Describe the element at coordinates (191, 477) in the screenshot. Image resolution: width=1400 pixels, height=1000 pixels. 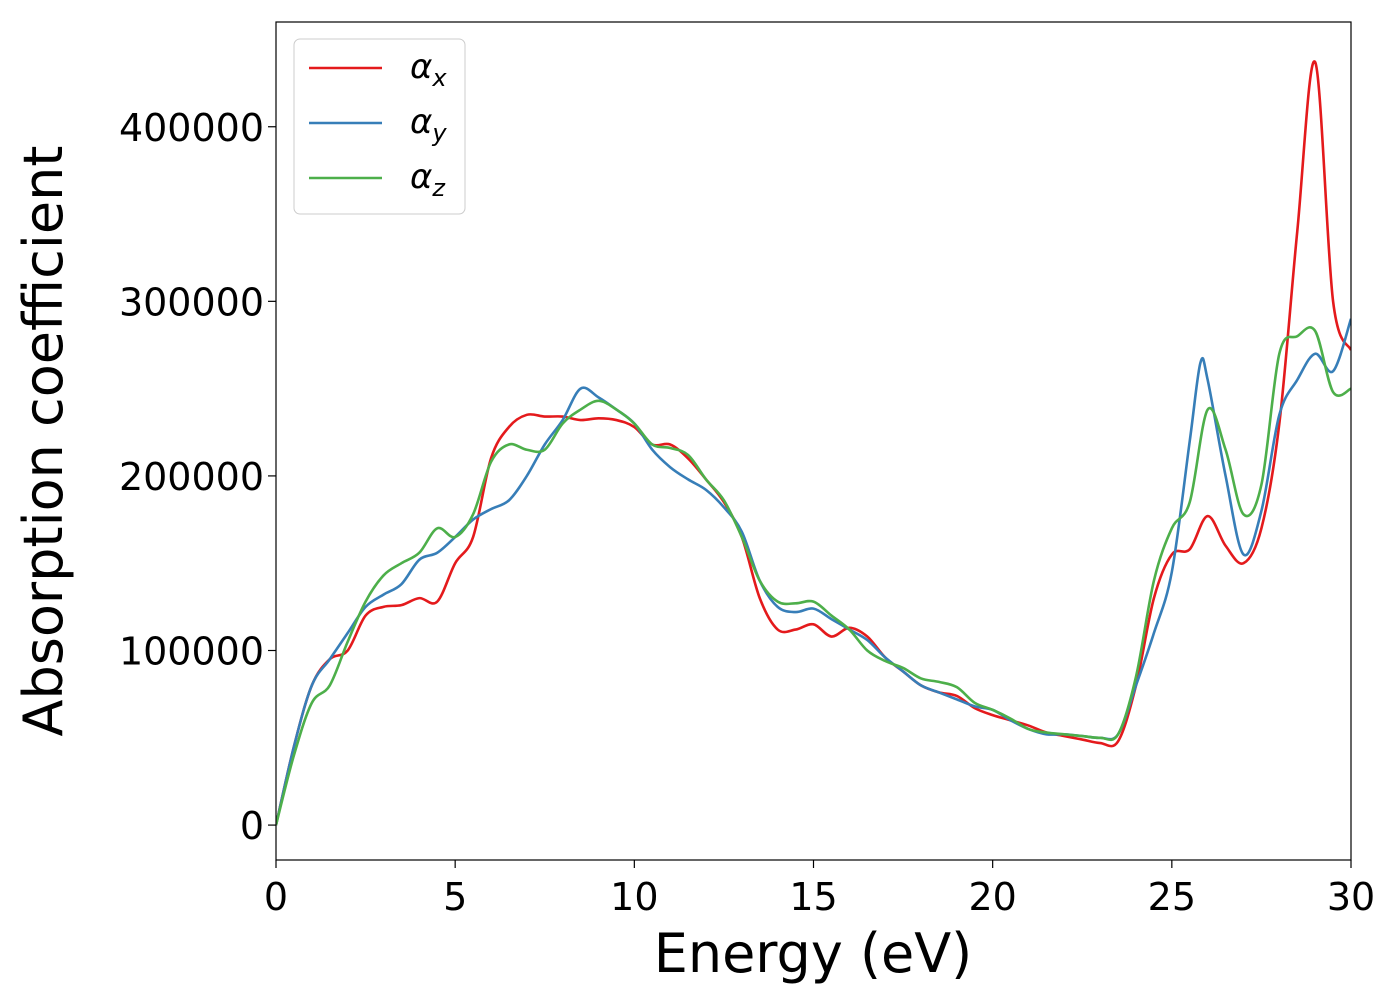
I see `y-tick-label: 200000` at that location.